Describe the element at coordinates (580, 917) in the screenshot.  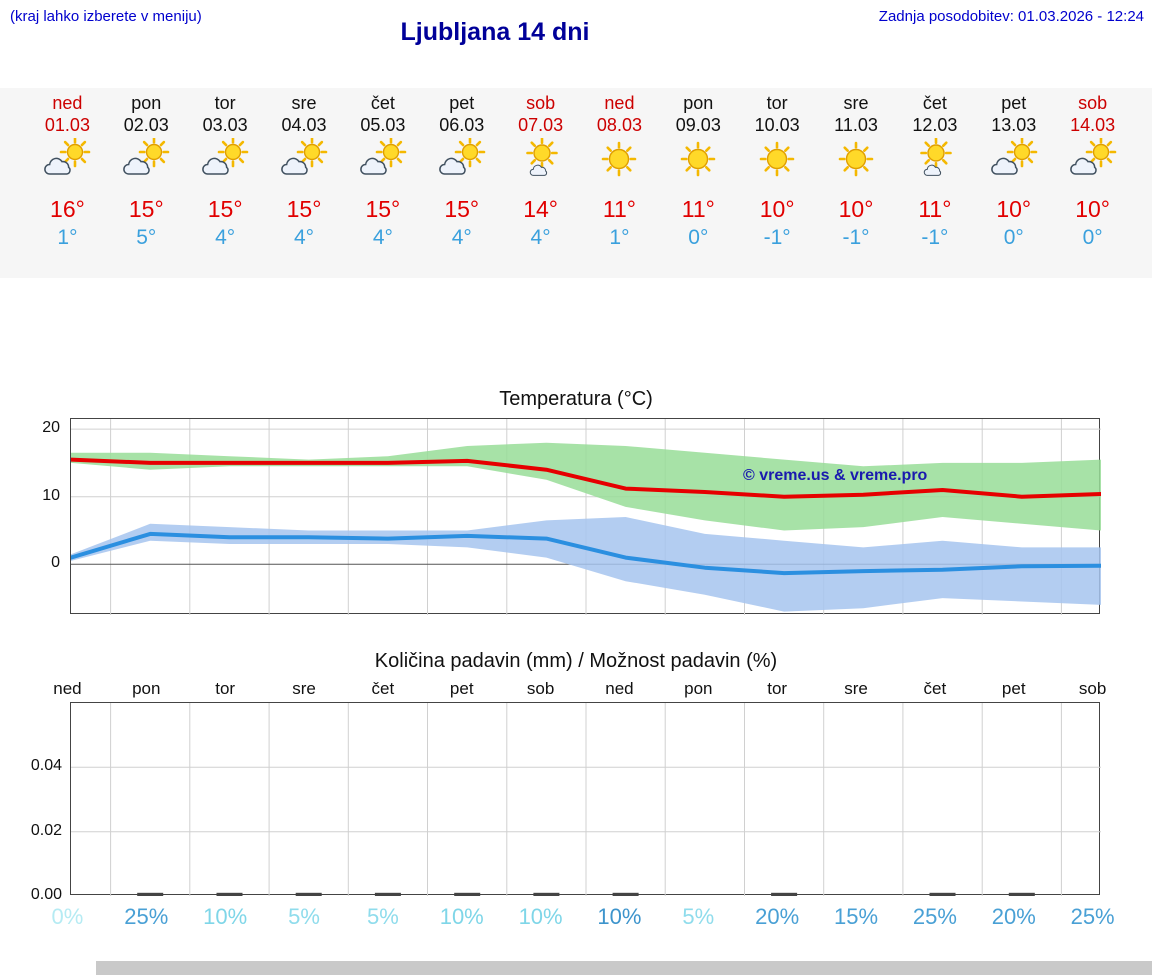
I see `precip-probability-row: 0% 25% 10% 5% 5% 10% 10% 10% 5% 20% 15% 25% 20% 25%` at that location.